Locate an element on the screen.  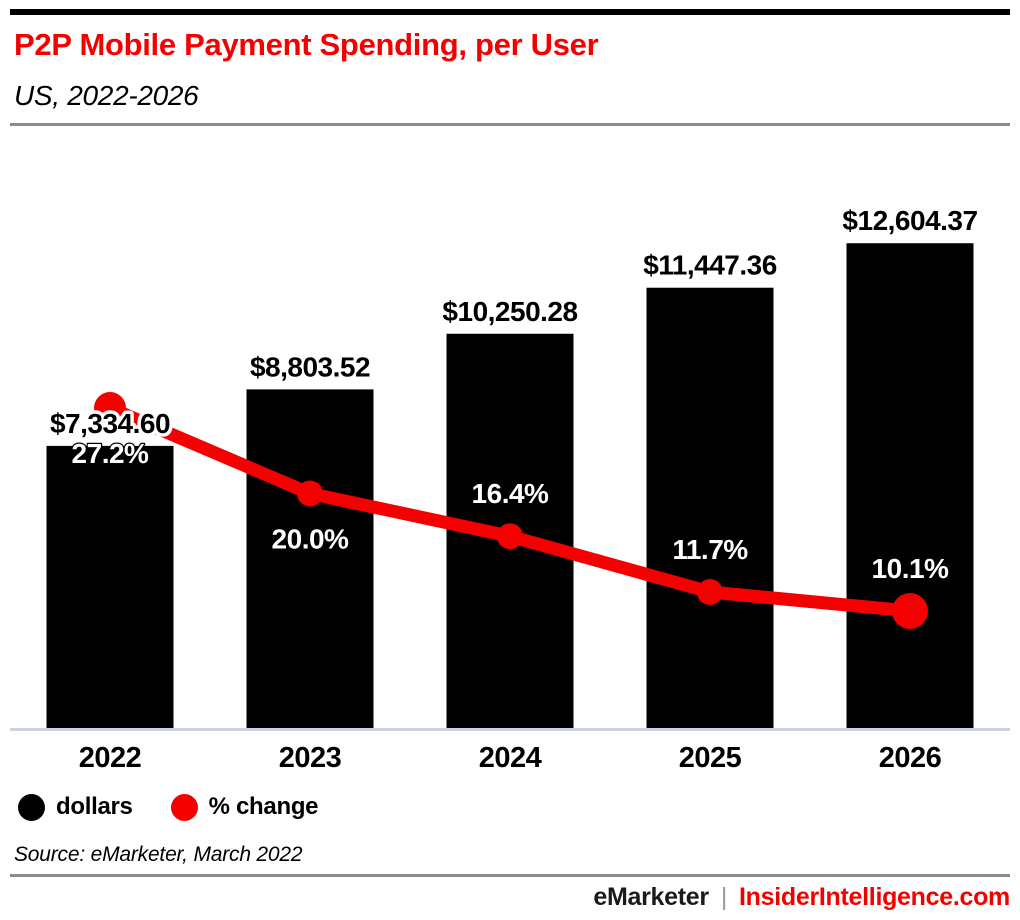
bar-2022 is located at coordinates (110, 586).